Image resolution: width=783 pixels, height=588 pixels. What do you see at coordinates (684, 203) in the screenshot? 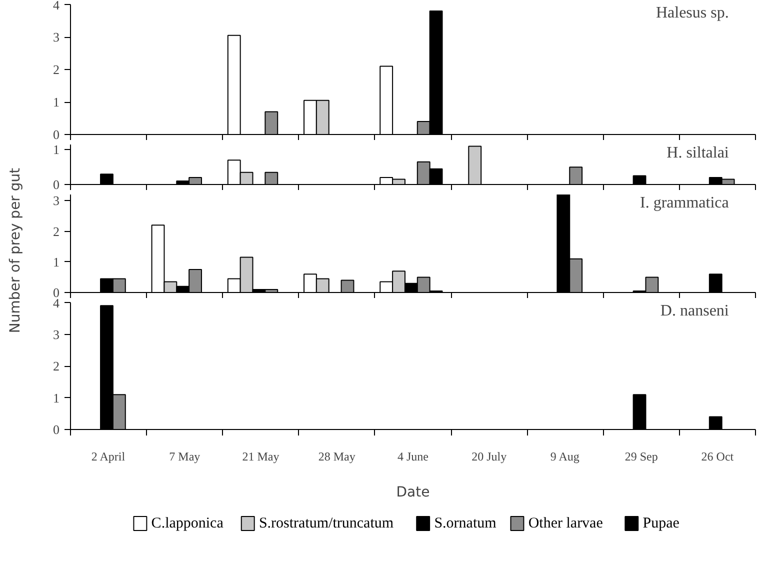
I see `chart-title: I. grammatica` at bounding box center [684, 203].